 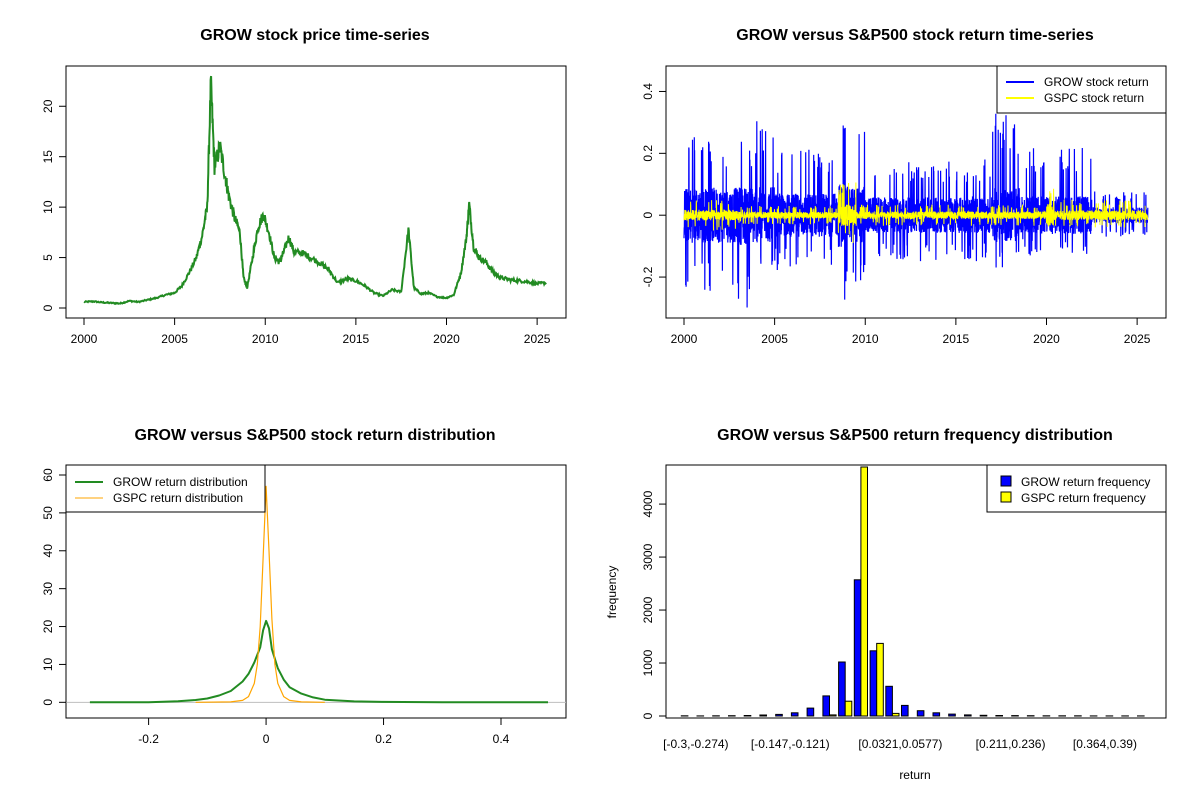 I want to click on x-tick-label: [0.211,0.236), so click(x=1011, y=744).